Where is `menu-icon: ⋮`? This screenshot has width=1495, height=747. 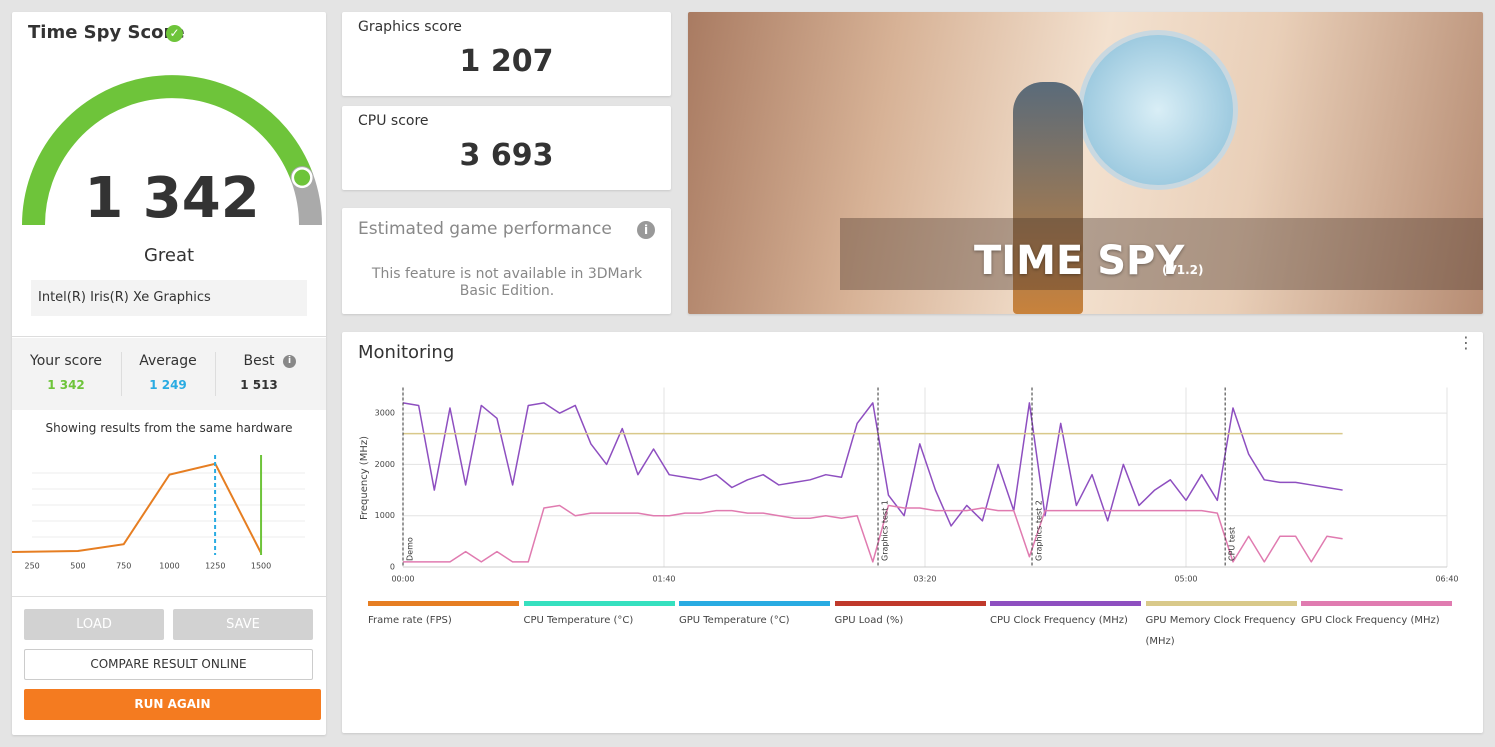
menu-icon: ⋮ is located at coordinates (1466, 342).